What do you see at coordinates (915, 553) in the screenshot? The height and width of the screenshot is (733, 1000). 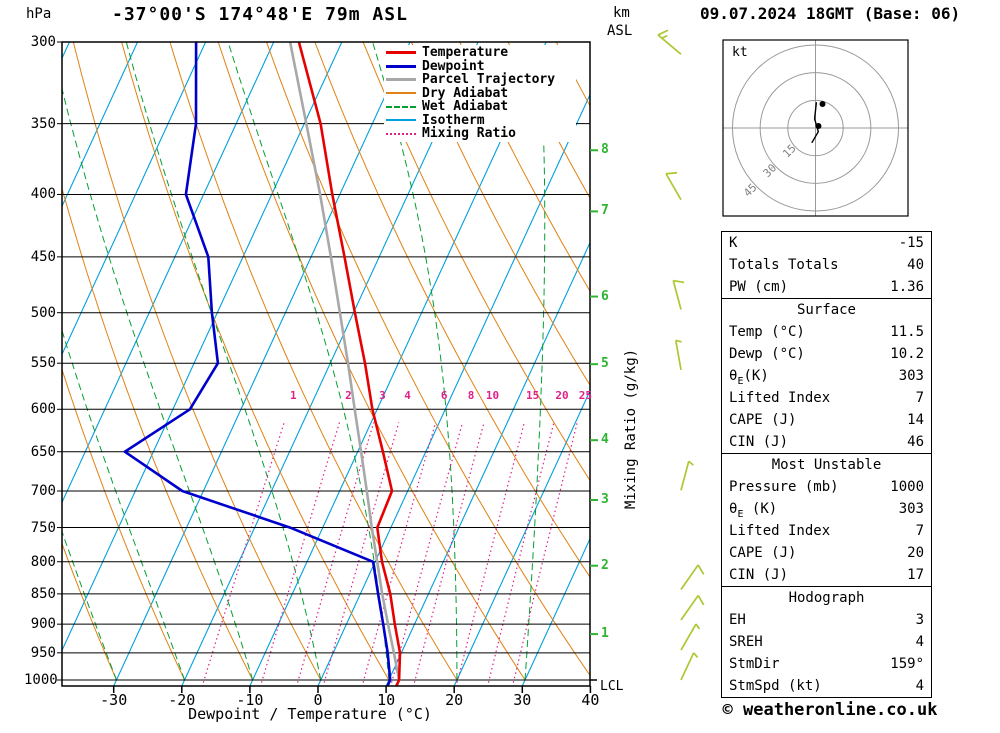 I see `stat-value: 20` at bounding box center [915, 553].